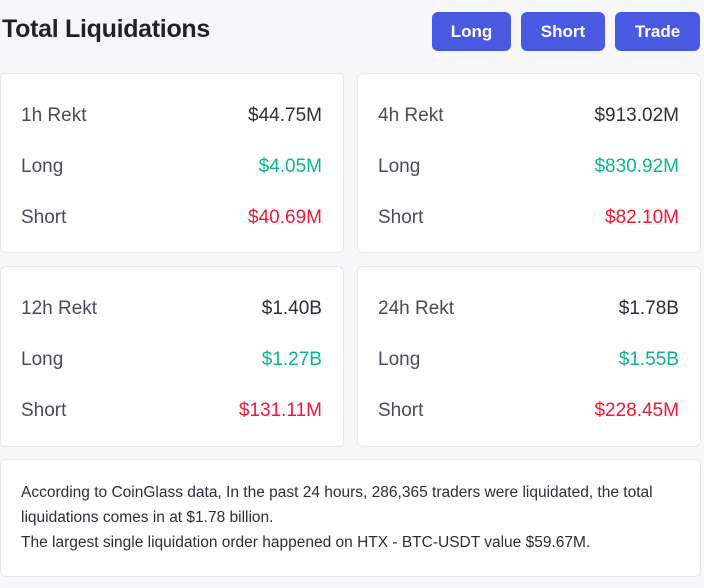  I want to click on card-total-value: $1.40B, so click(291, 308).